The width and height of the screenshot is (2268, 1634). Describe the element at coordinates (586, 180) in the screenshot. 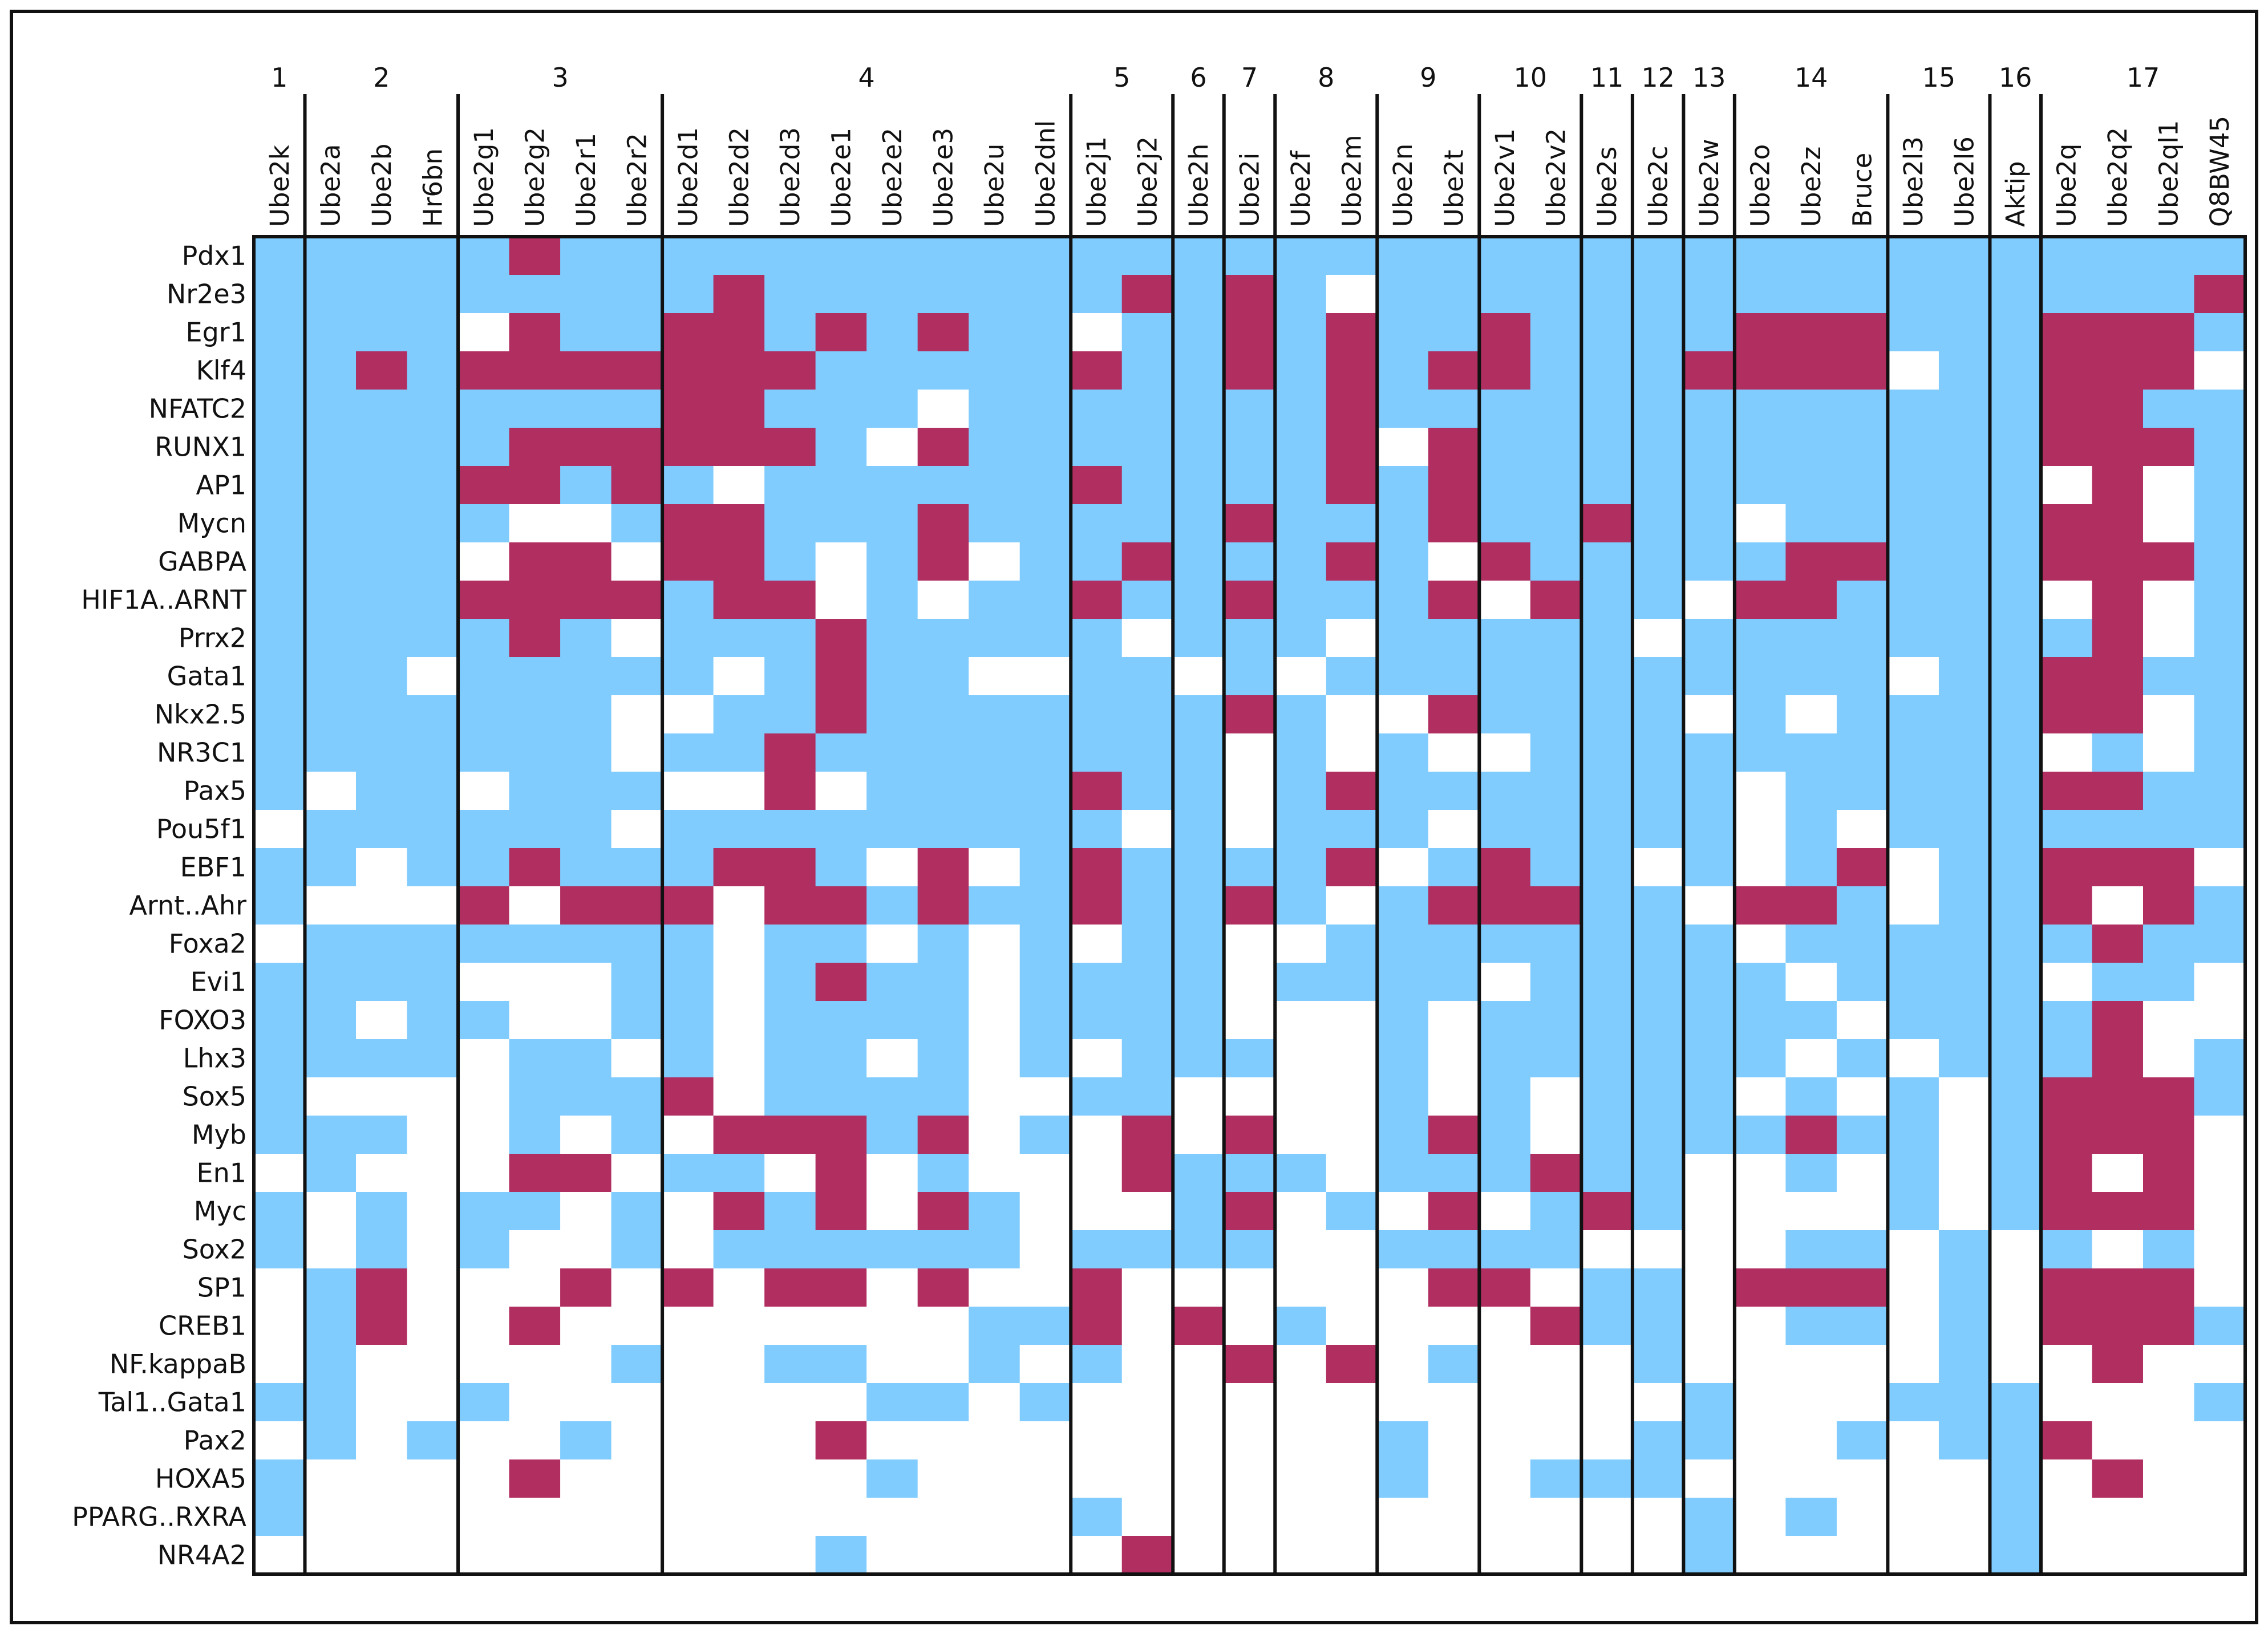

I see `column-label: Ube2r1` at that location.